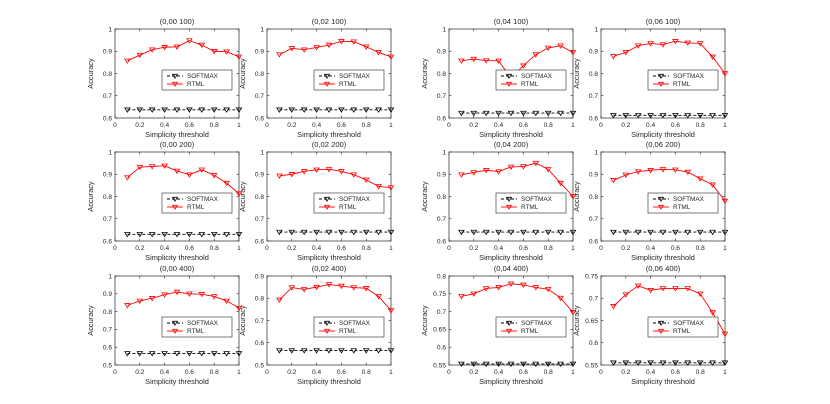 Image resolution: width=830 pixels, height=404 pixels. I want to click on legend-marker-softmax, so click(175, 323).